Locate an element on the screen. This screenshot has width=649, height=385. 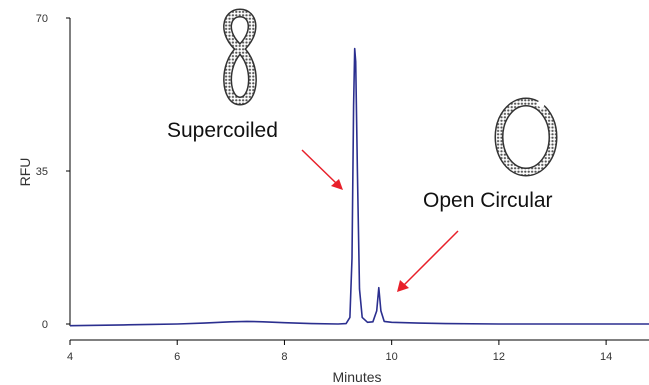
supercoiled-arrow is located at coordinates (322, 169).